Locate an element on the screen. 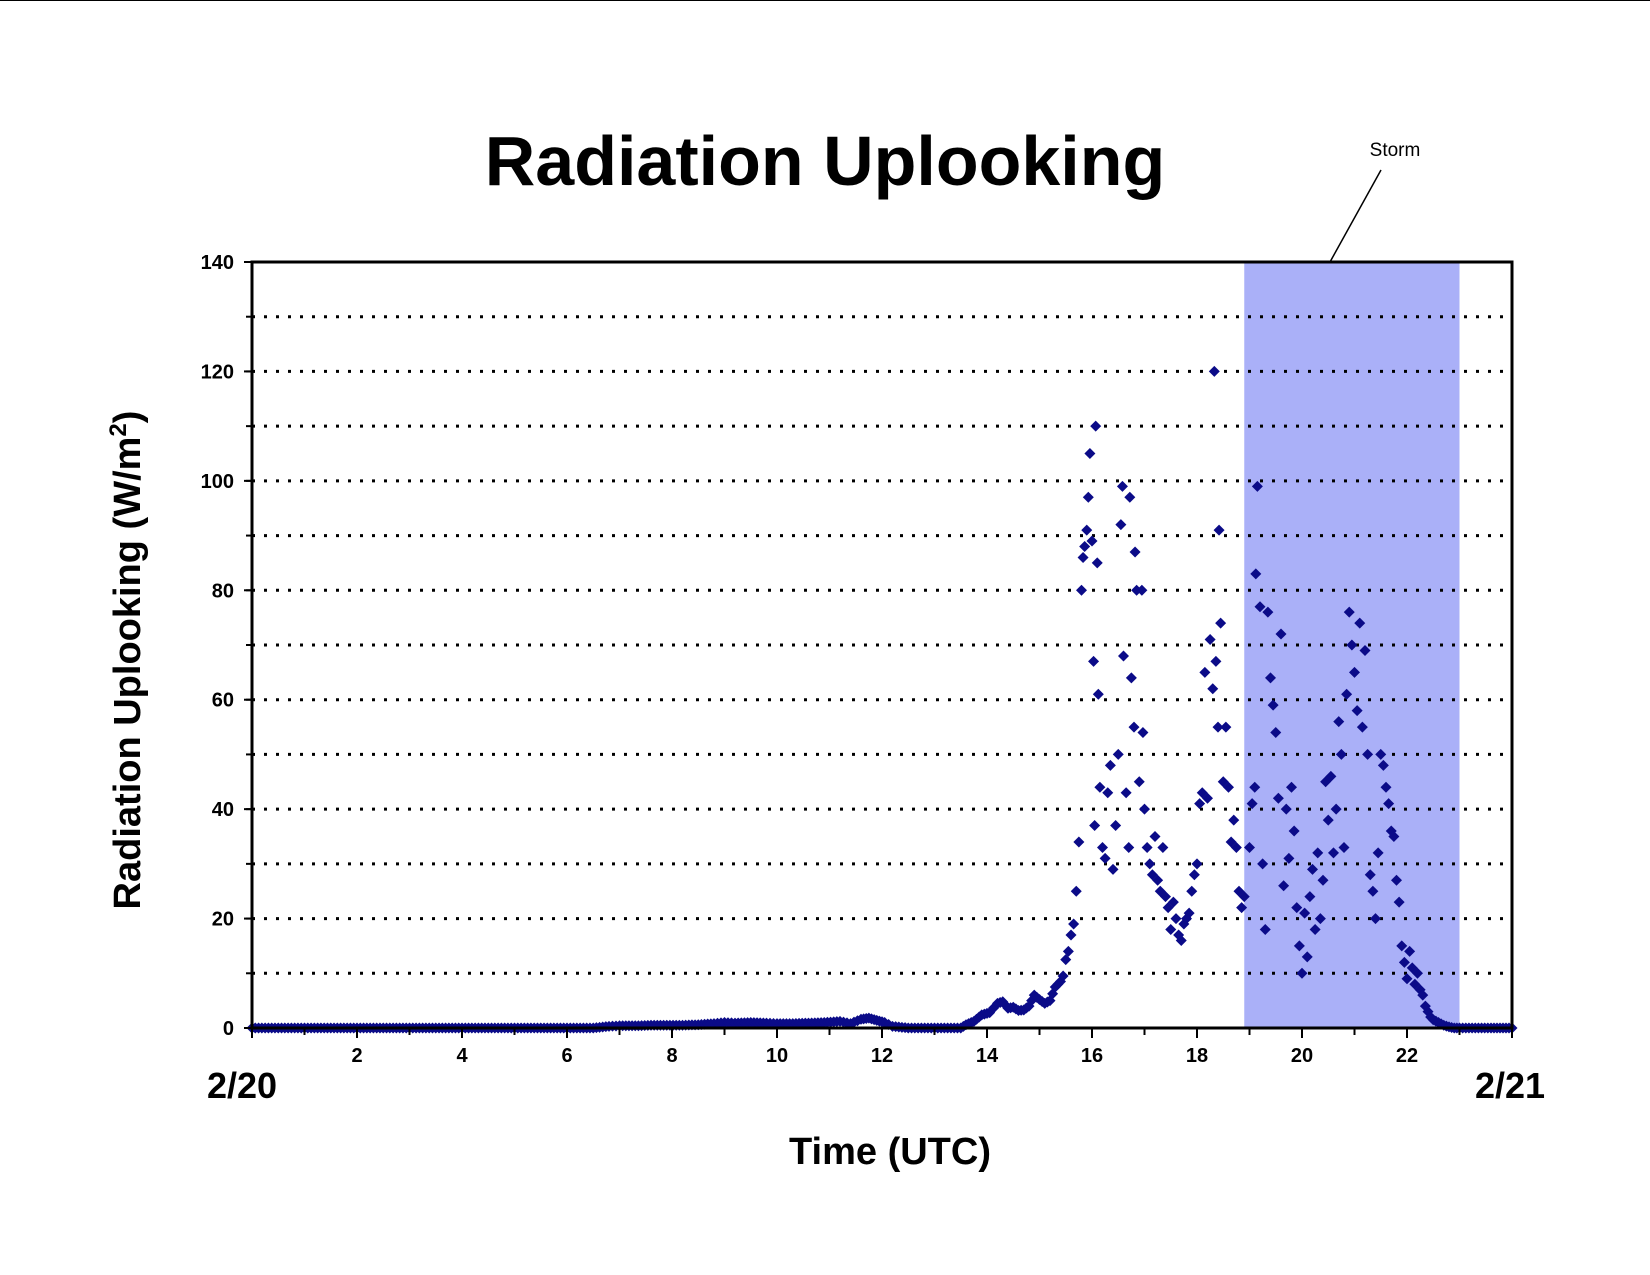 This screenshot has height=1275, width=1650. chart-title: Radiation Uplooking is located at coordinates (825, 161).